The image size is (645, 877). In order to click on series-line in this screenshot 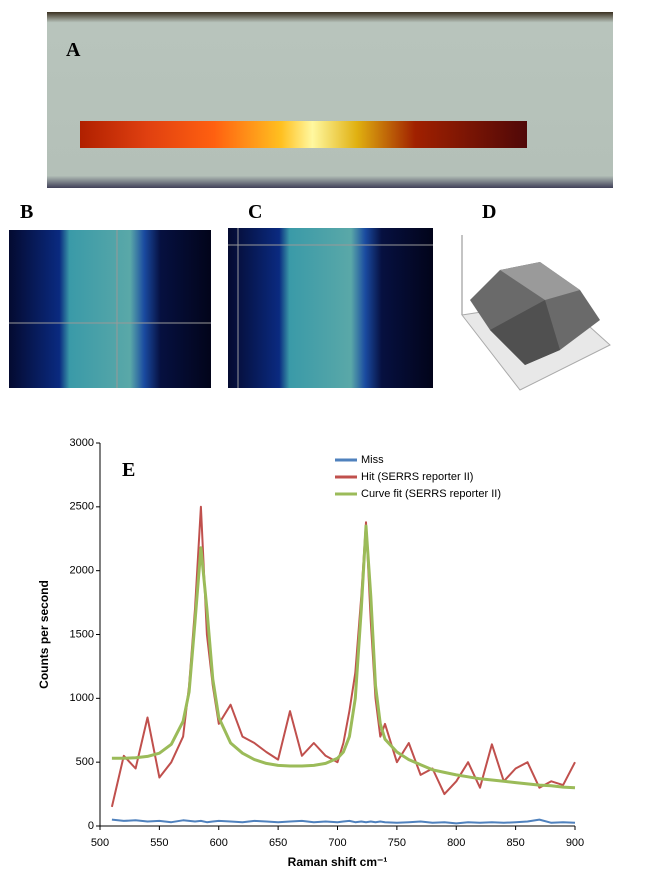, I will do `click(343, 821)`.